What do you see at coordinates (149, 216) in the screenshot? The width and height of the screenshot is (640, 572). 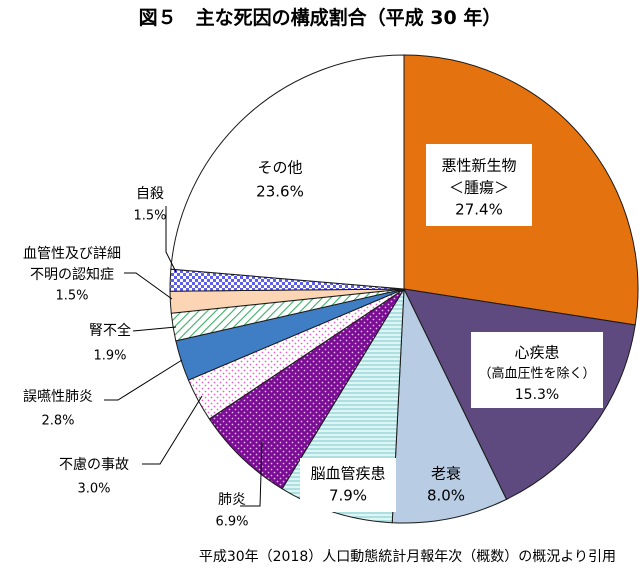 I see `slice-value-suicide: 1.5%` at bounding box center [149, 216].